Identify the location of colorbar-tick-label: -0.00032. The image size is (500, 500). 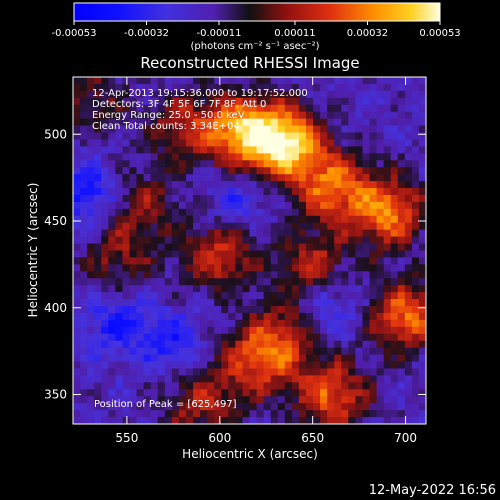
(146, 33).